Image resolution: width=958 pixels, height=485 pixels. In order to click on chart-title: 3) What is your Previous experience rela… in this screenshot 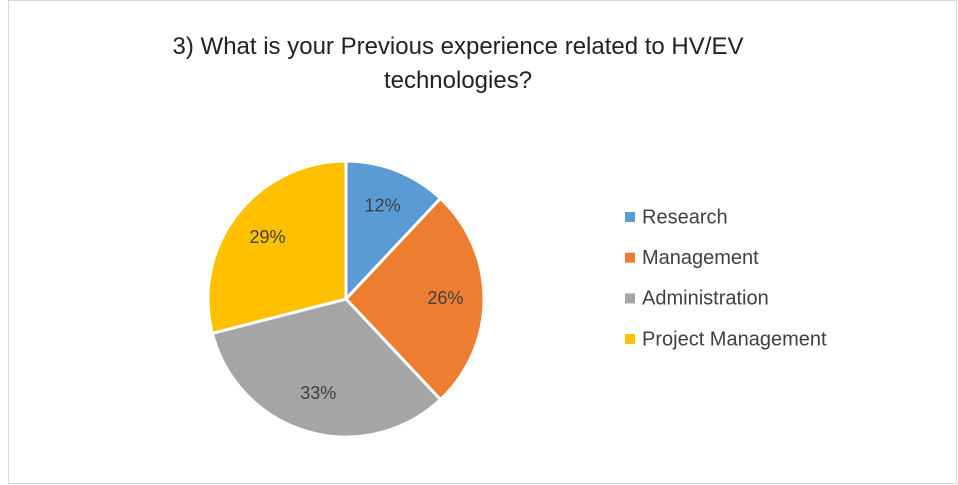, I will do `click(458, 63)`.